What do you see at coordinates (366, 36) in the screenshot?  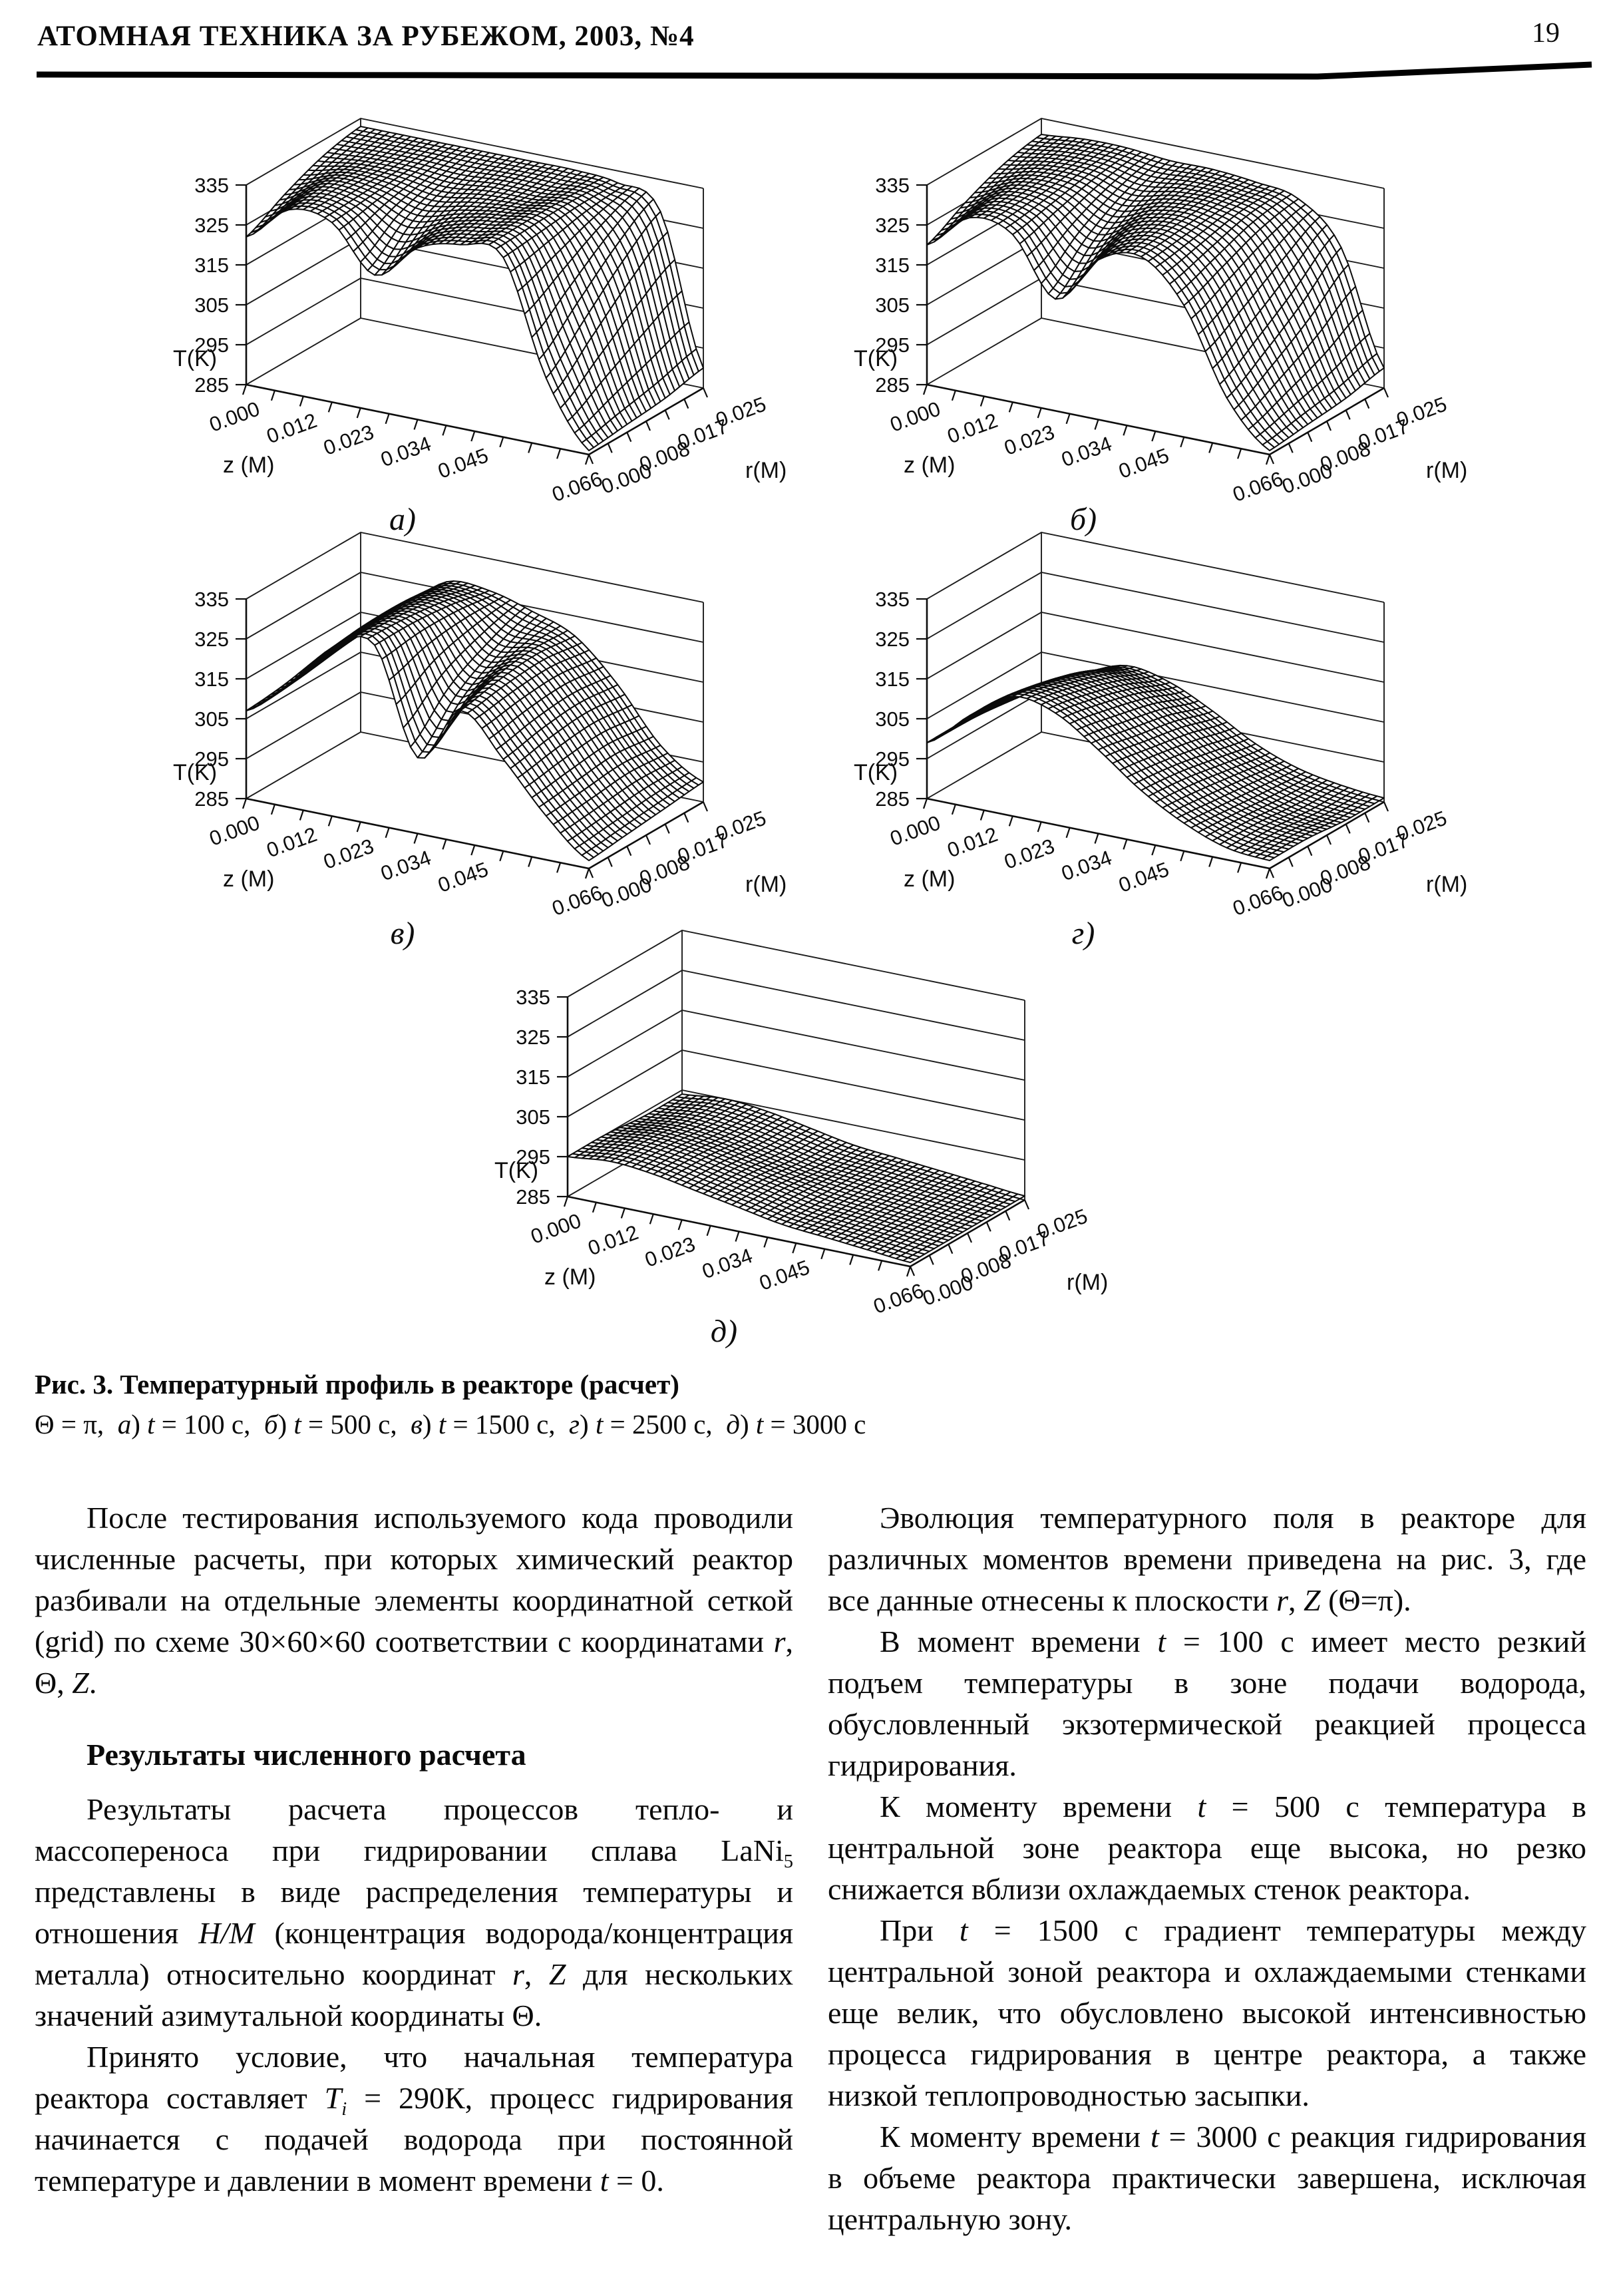 I see `journal-title: АТОМНАЯ ТЕХНИКА ЗА РУБЕЖОМ, 2003, №4` at bounding box center [366, 36].